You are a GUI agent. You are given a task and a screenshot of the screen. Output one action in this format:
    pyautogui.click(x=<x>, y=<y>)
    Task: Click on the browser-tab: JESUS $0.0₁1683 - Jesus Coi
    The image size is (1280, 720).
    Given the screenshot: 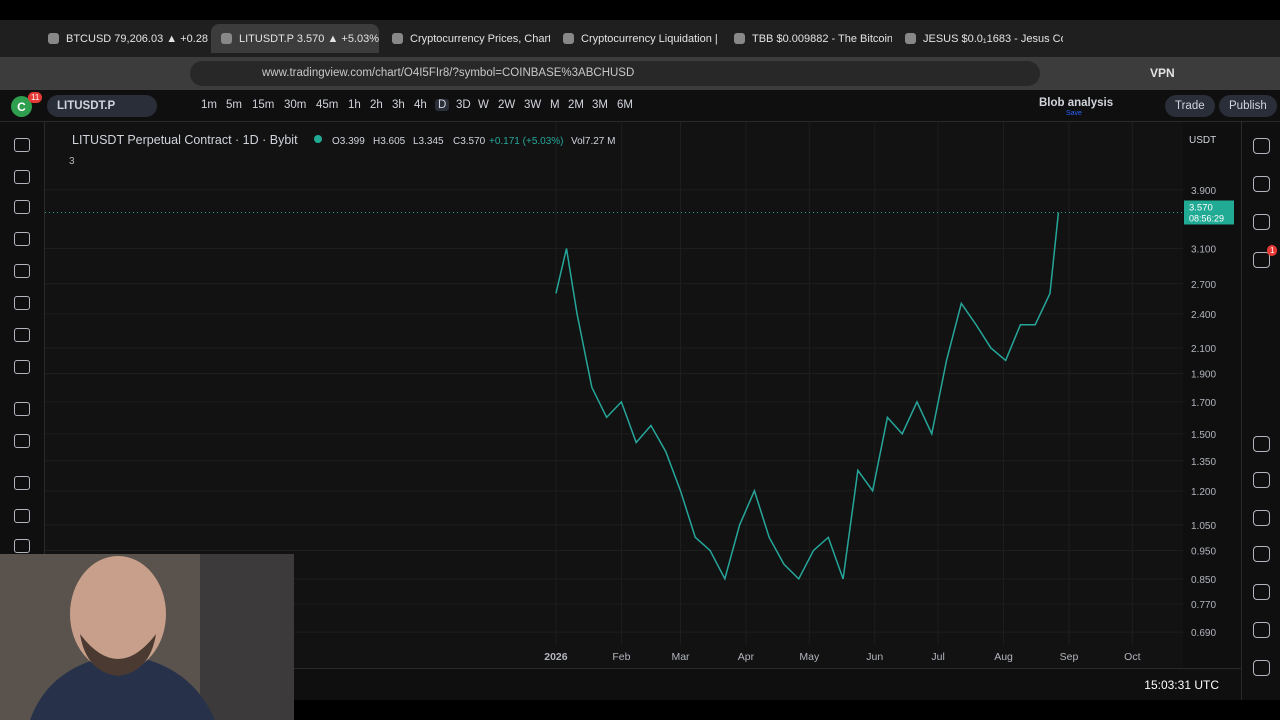 What is the action you would take?
    pyautogui.click(x=979, y=38)
    